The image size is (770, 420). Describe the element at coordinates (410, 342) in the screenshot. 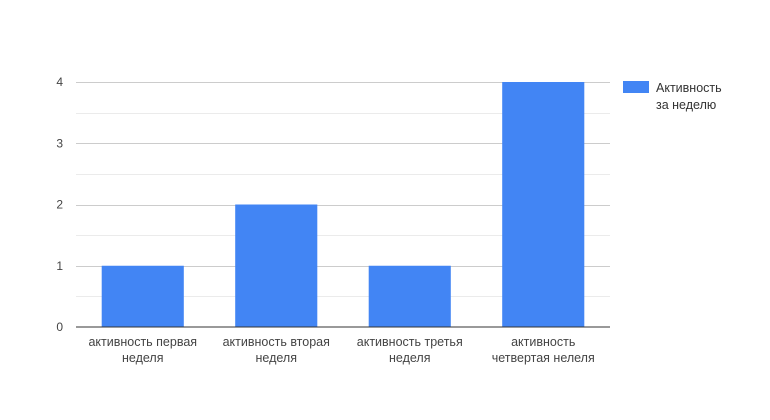

I see `x-category-label-line: активность третья` at that location.